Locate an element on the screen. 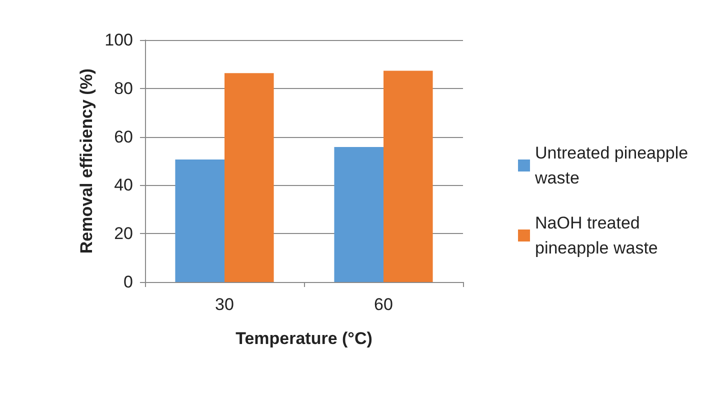 This screenshot has height=401, width=720. y-tick-label: 60 is located at coordinates (123, 136).